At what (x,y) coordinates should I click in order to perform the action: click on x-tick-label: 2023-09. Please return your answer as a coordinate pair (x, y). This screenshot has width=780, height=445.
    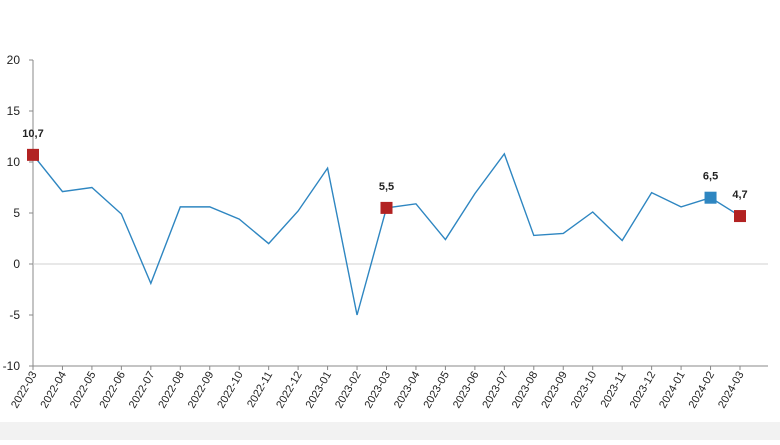
    Looking at the image, I should click on (554, 390).